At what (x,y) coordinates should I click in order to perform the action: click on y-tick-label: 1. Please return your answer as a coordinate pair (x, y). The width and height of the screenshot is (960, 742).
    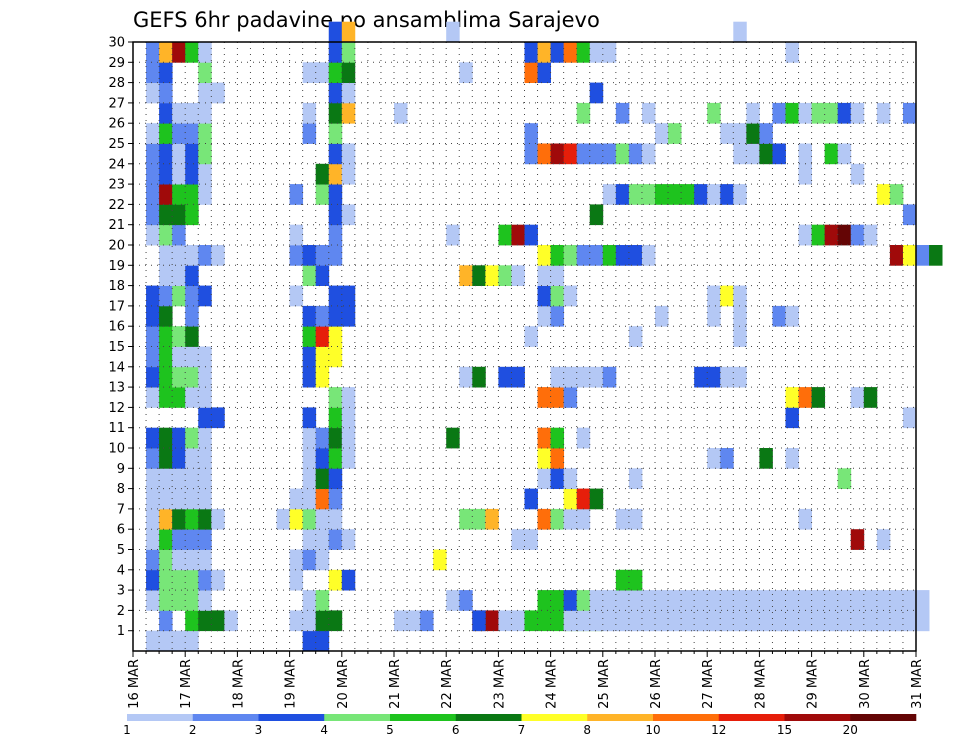
    Looking at the image, I should click on (121, 631).